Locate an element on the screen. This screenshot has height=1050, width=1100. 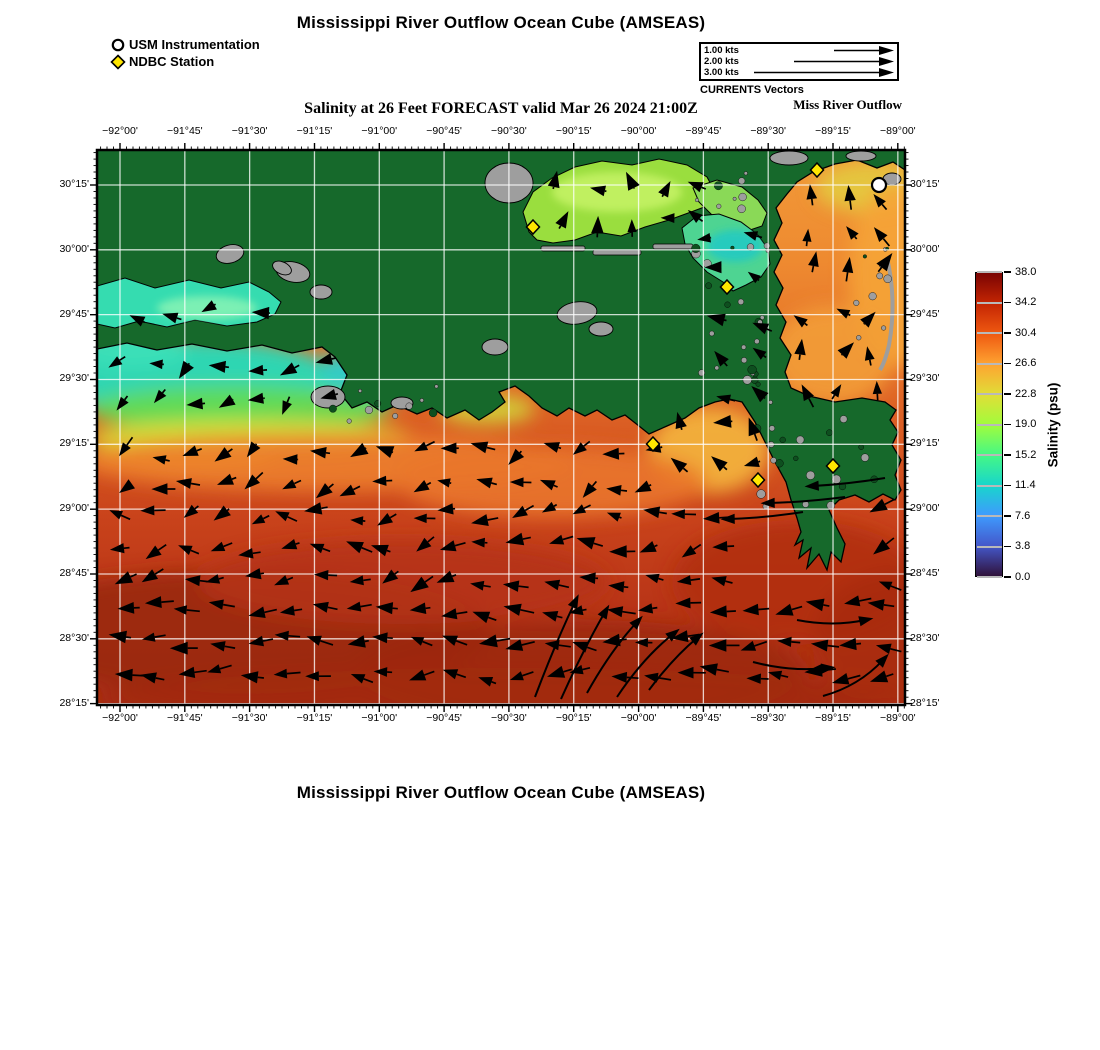
colorbar-tick-label: 38.0 is located at coordinates (1026, 271).